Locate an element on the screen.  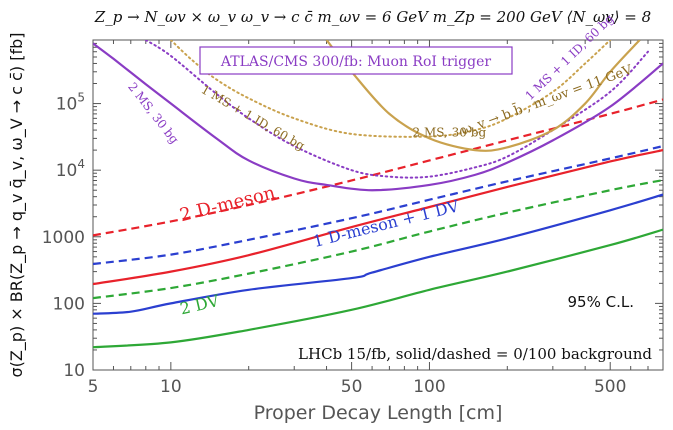
y-tick-label: 1000 is located at coordinates (63, 238).